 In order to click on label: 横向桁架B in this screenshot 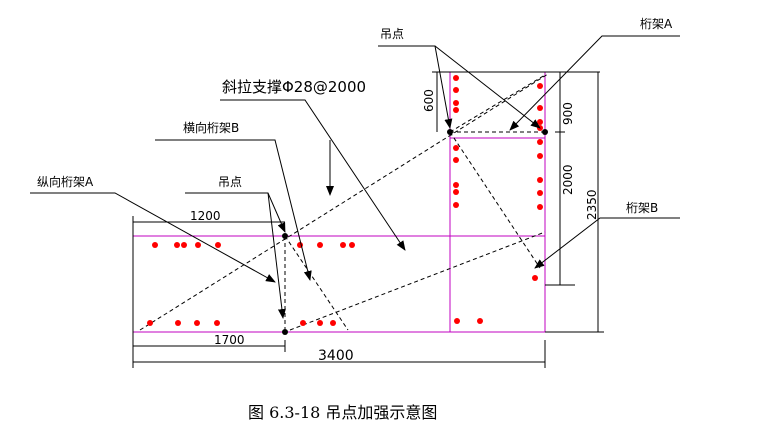, I will do `click(211, 127)`.